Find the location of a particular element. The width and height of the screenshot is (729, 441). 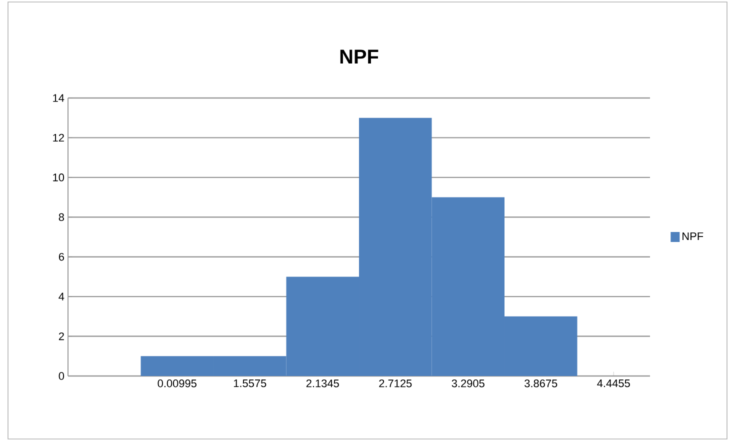

x-tick-label: 1.5575 is located at coordinates (250, 384).